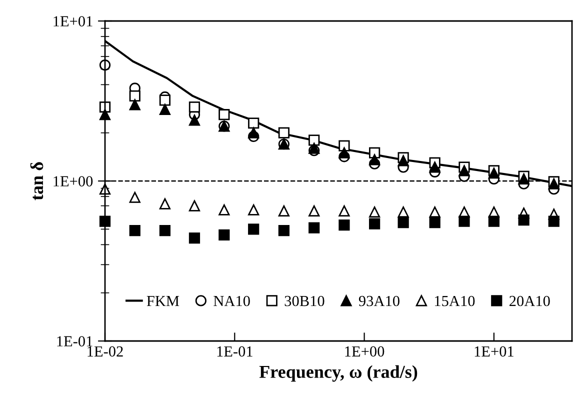  What do you see at coordinates (494, 351) in the screenshot?
I see `x-tick-label: 1E+01` at bounding box center [494, 351].